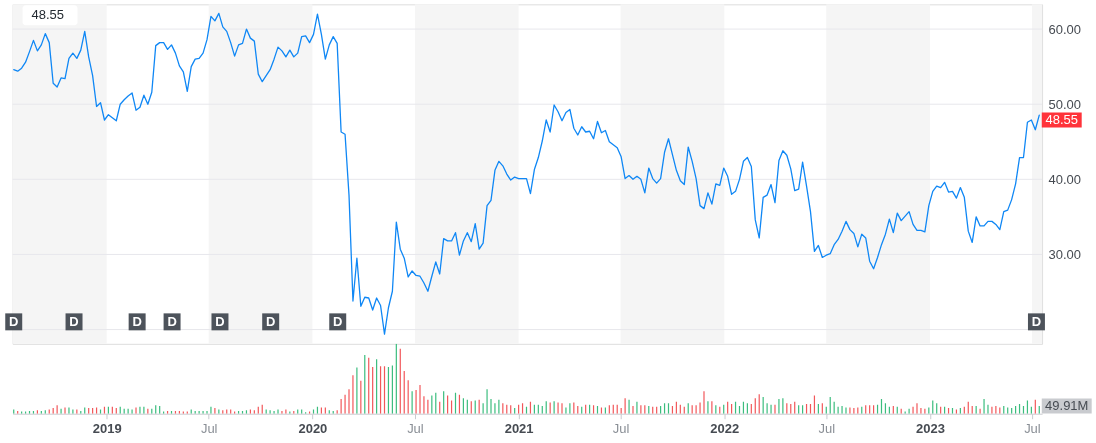 Image resolution: width=1096 pixels, height=443 pixels. What do you see at coordinates (107, 429) in the screenshot?
I see `x-tick-label: 2019` at bounding box center [107, 429].